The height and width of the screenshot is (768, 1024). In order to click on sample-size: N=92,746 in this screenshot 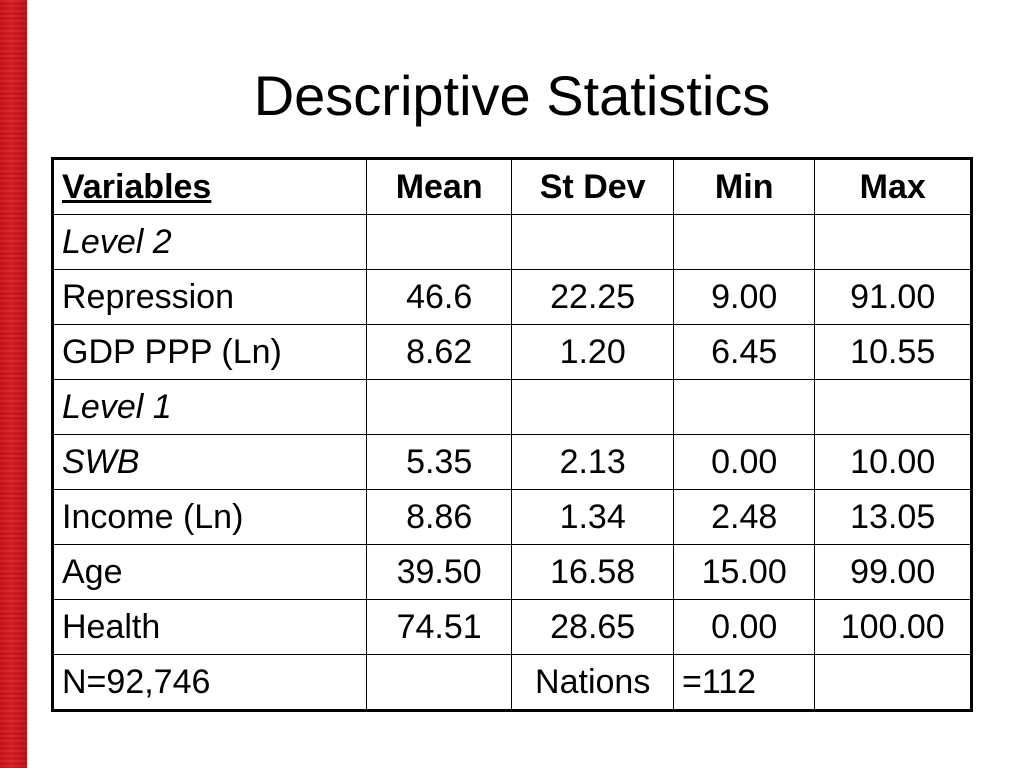, I will do `click(209, 682)`.